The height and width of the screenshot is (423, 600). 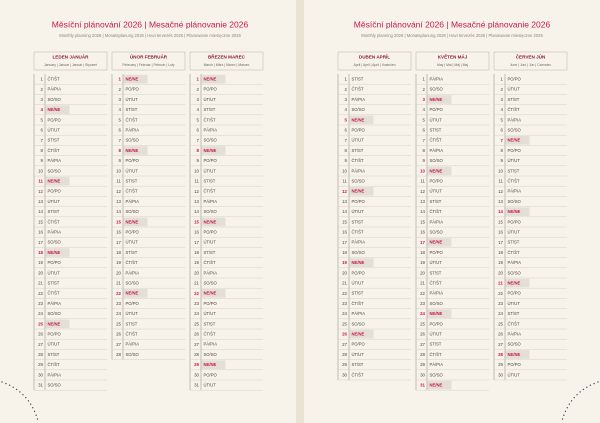 I want to click on day-number: 8, so click(x=502, y=150).